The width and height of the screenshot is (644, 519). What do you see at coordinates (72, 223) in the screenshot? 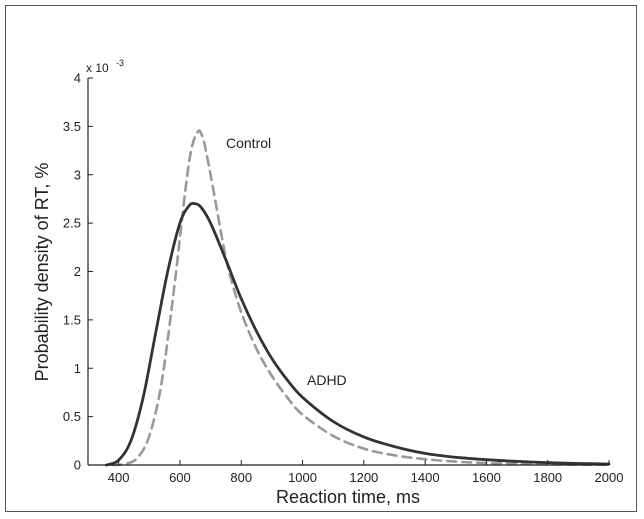
I see `y-tick-label: 2.5` at bounding box center [72, 223].